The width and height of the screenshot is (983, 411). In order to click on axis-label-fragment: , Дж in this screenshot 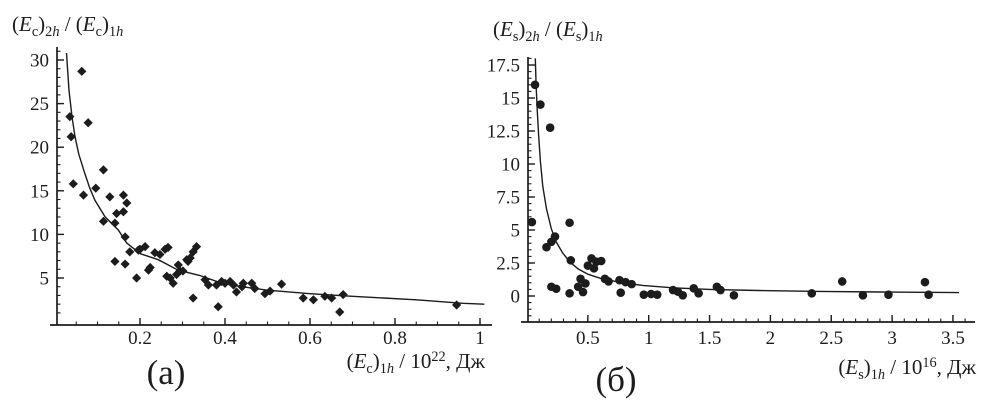, I will do `click(956, 367)`.